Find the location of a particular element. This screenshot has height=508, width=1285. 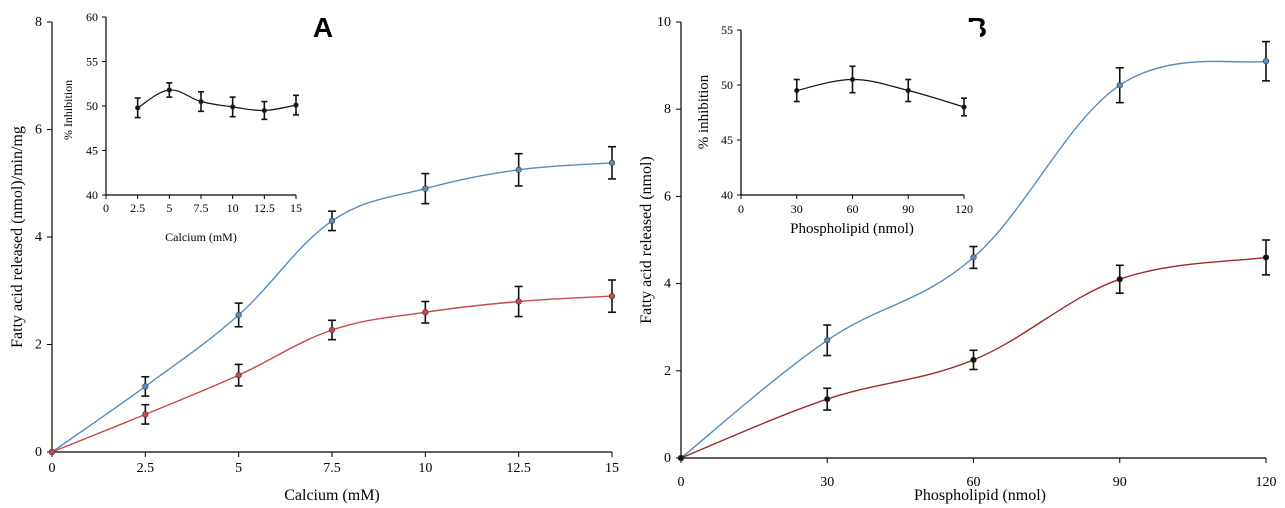

panel-b-y-axis-title: Fatty acid released (nmol) is located at coordinates (646, 240).